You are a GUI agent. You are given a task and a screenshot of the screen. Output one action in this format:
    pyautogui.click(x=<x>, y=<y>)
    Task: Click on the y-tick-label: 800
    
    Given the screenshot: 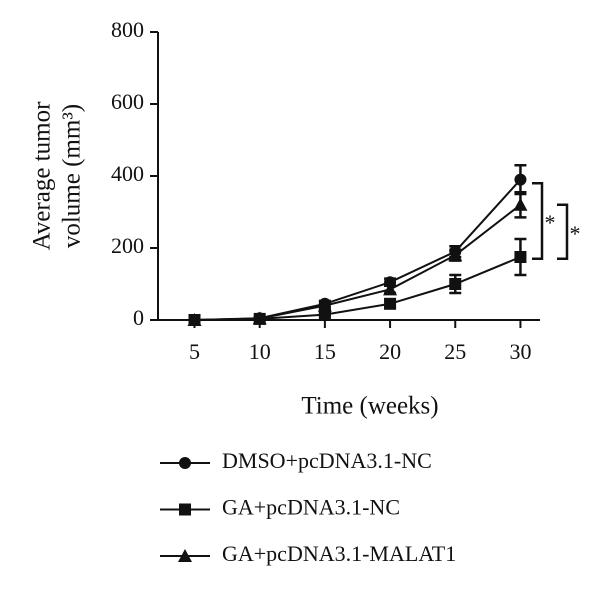 What is the action you would take?
    pyautogui.click(x=127, y=29)
    